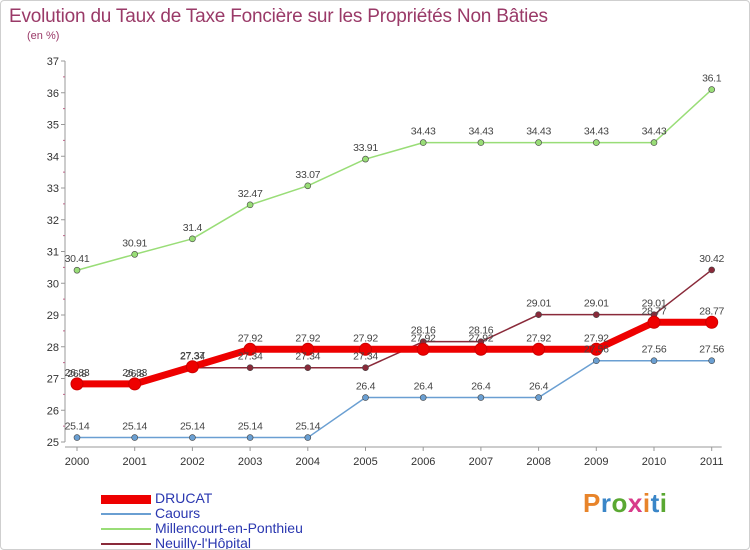  What do you see at coordinates (53, 443) in the screenshot?
I see `y-tick-label: 25` at bounding box center [53, 443].